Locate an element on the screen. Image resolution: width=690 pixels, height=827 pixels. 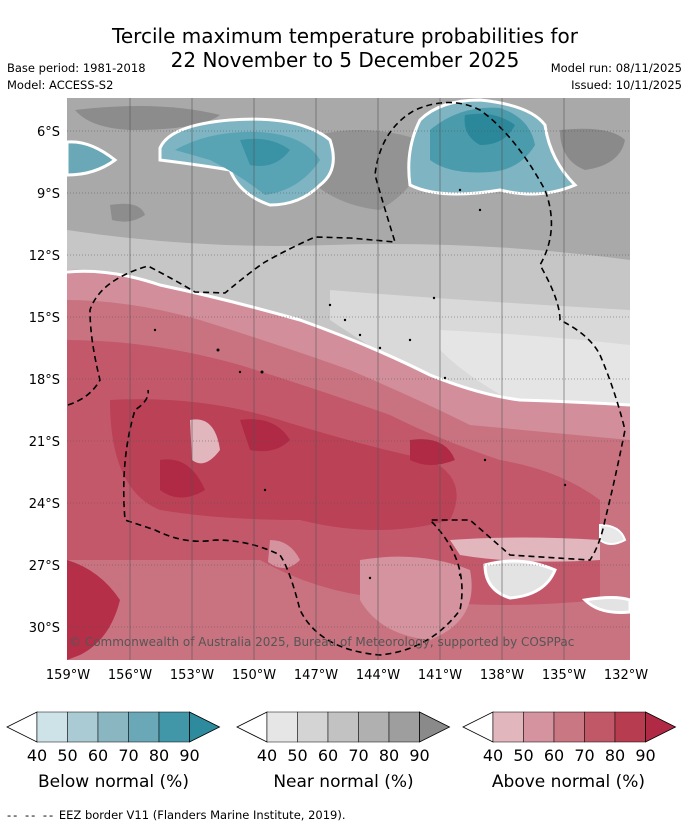
lat-tick: 27°S is located at coordinates (44, 566).